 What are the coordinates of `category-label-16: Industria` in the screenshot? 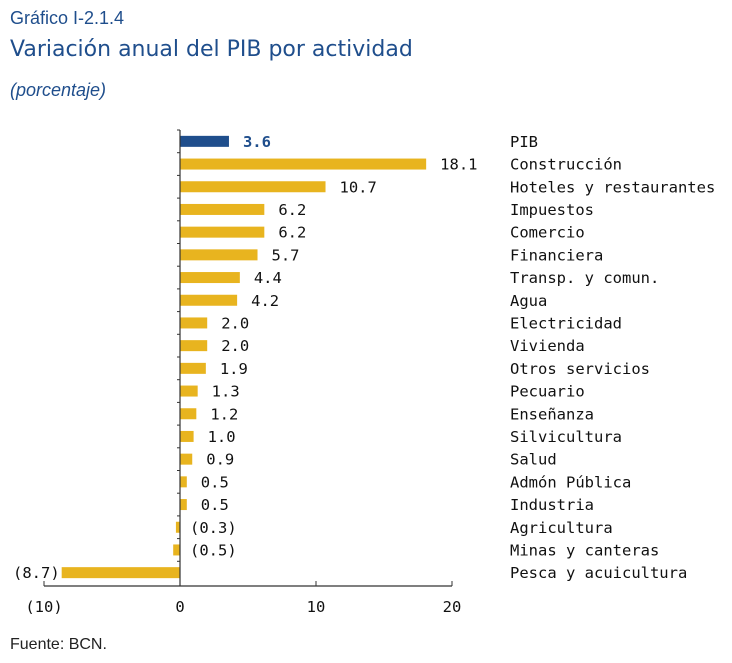 It's located at (552, 505).